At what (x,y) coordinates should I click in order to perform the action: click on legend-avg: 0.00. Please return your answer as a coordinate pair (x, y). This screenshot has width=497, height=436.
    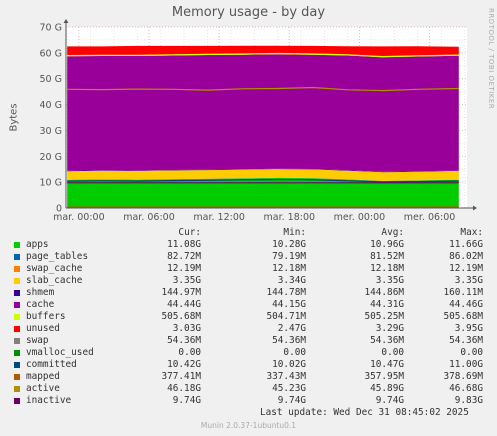
    Looking at the image, I should click on (392, 352).